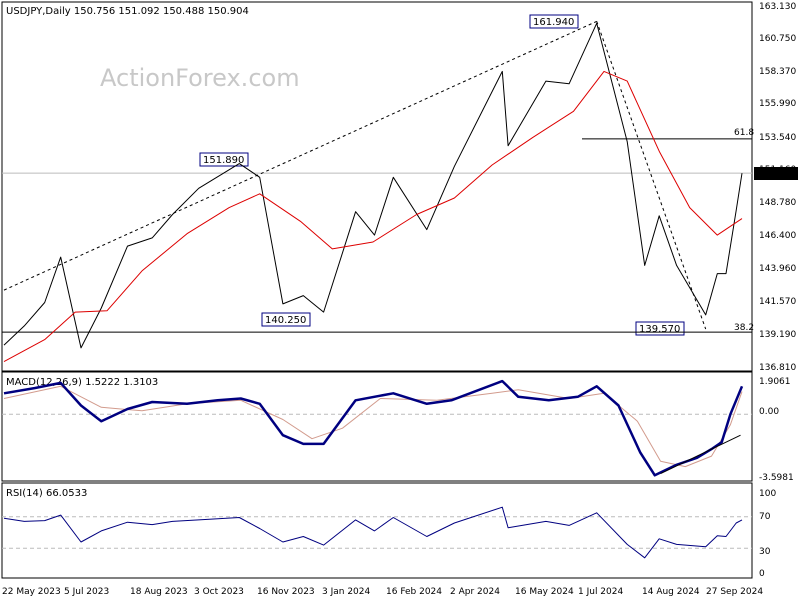 Image resolution: width=800 pixels, height=600 pixels. Describe the element at coordinates (762, 574) in the screenshot. I see `rsi-y-tick-label: 0` at that location.